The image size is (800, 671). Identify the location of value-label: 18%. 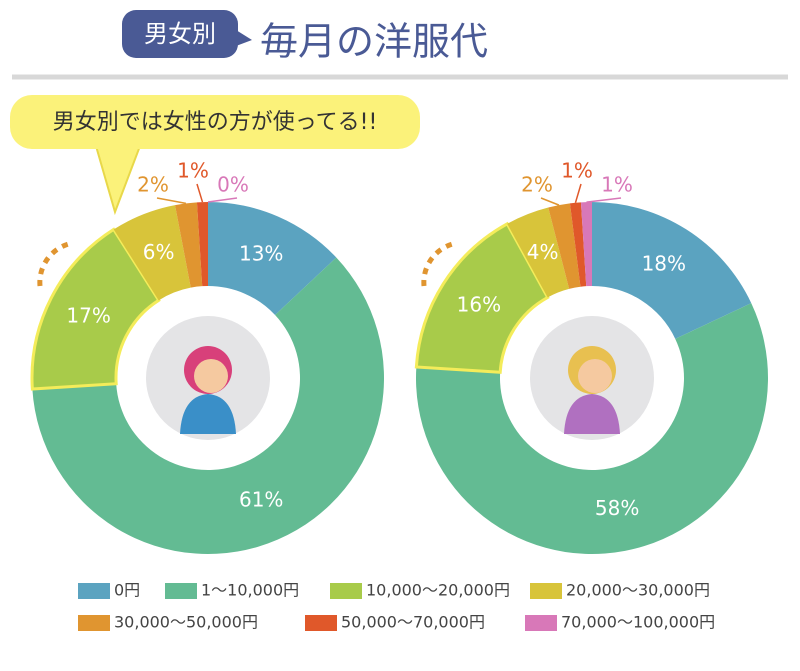
(664, 263).